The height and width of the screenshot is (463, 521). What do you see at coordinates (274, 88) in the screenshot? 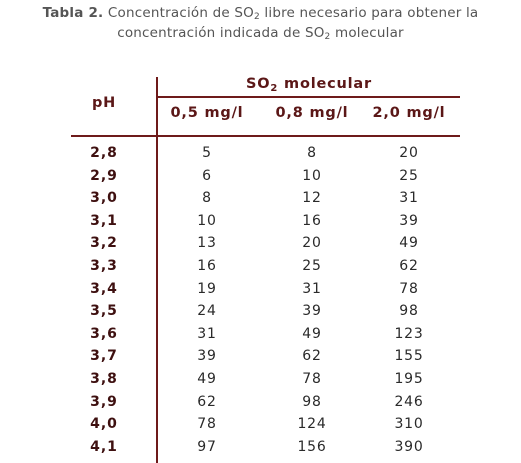
I see `so2-group-header-subscript: 2` at bounding box center [274, 88].